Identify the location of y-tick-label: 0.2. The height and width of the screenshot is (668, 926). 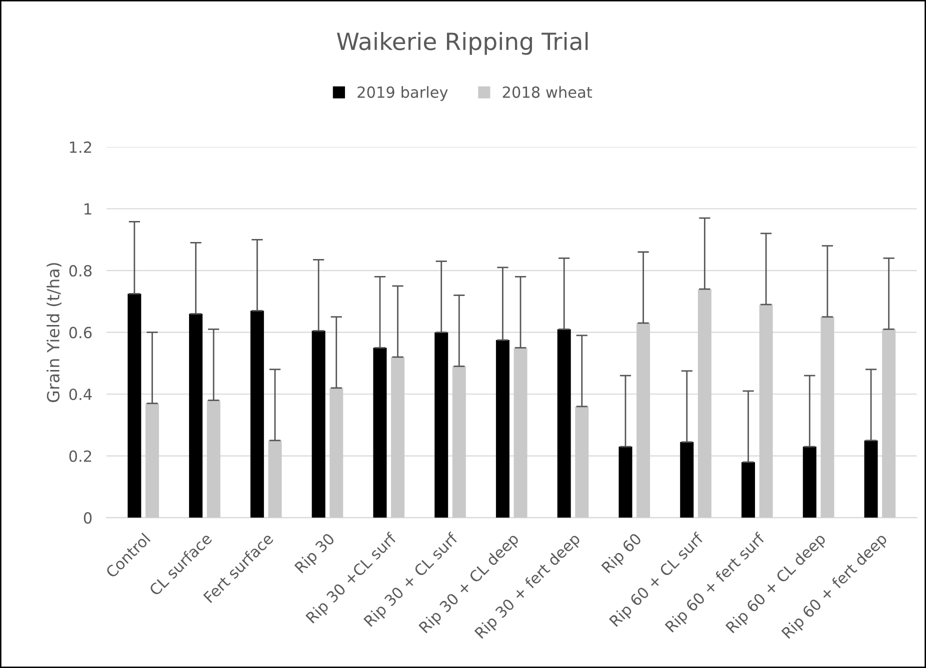
(80, 456).